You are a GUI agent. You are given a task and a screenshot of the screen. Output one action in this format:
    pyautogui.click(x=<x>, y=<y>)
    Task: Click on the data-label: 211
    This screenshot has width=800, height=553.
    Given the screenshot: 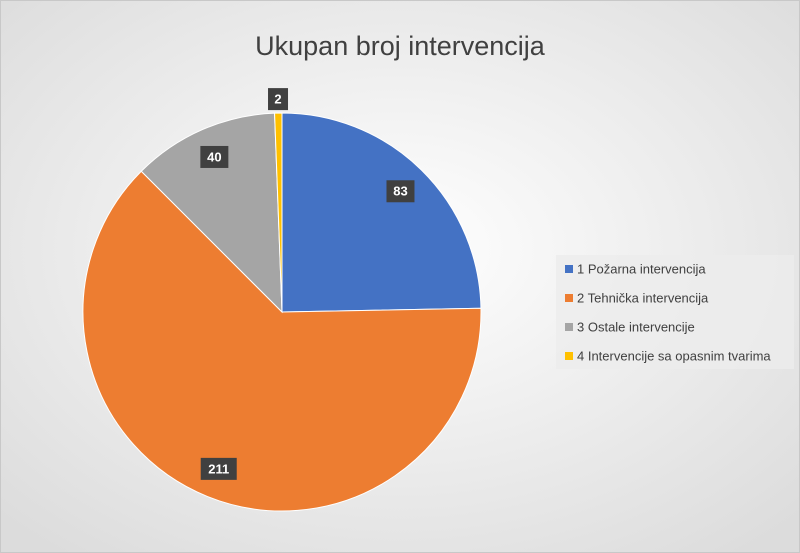 What is the action you would take?
    pyautogui.click(x=218, y=468)
    